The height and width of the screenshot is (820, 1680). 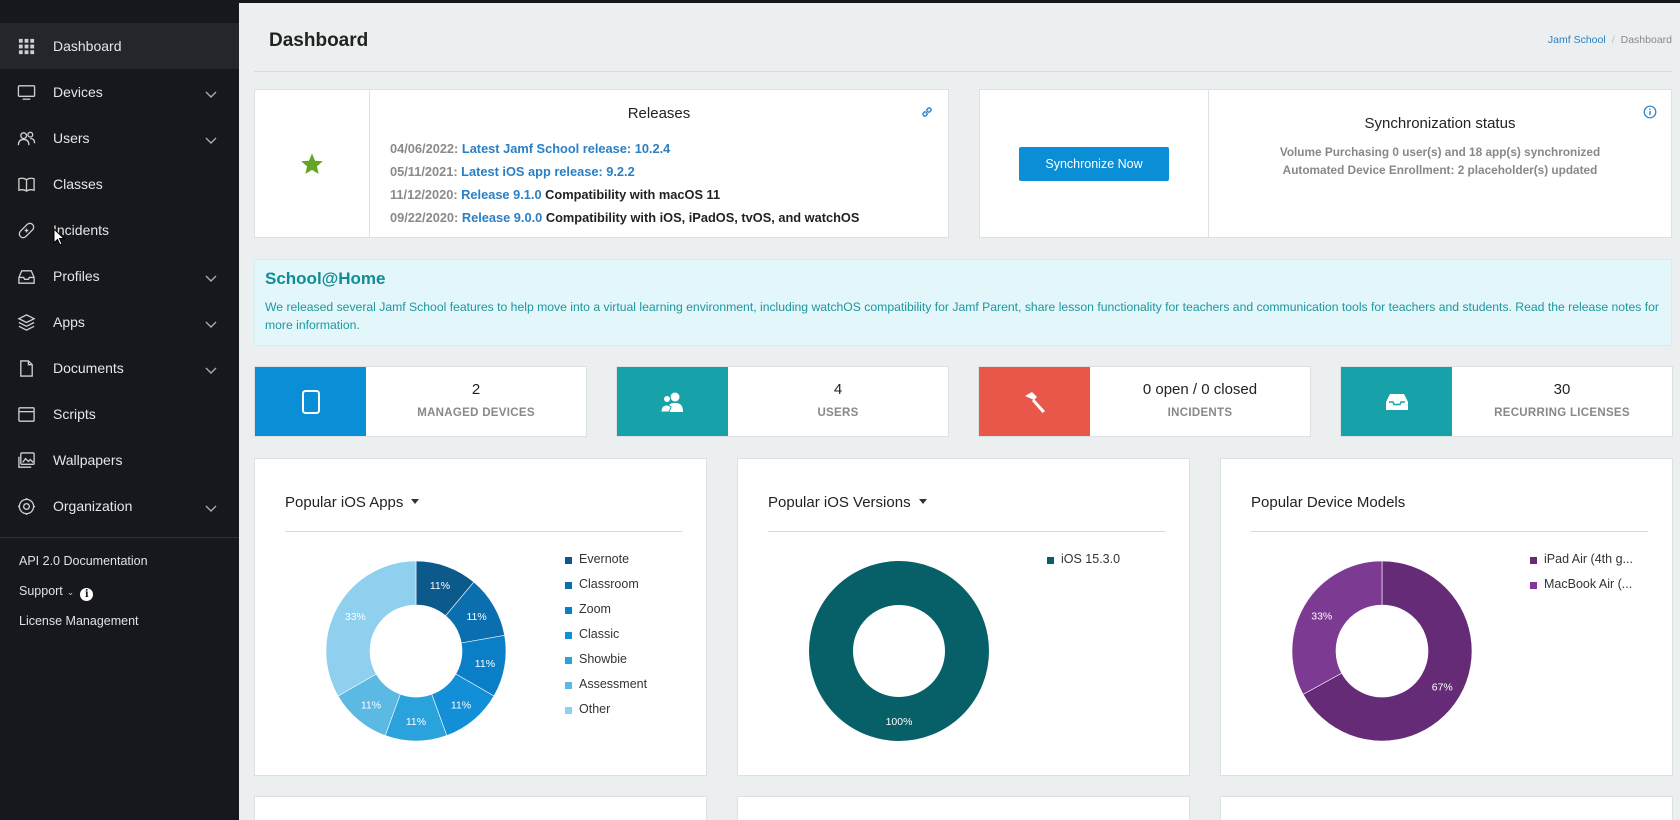 What do you see at coordinates (119, 414) in the screenshot?
I see `sidebar-item-scripts: Scripts` at bounding box center [119, 414].